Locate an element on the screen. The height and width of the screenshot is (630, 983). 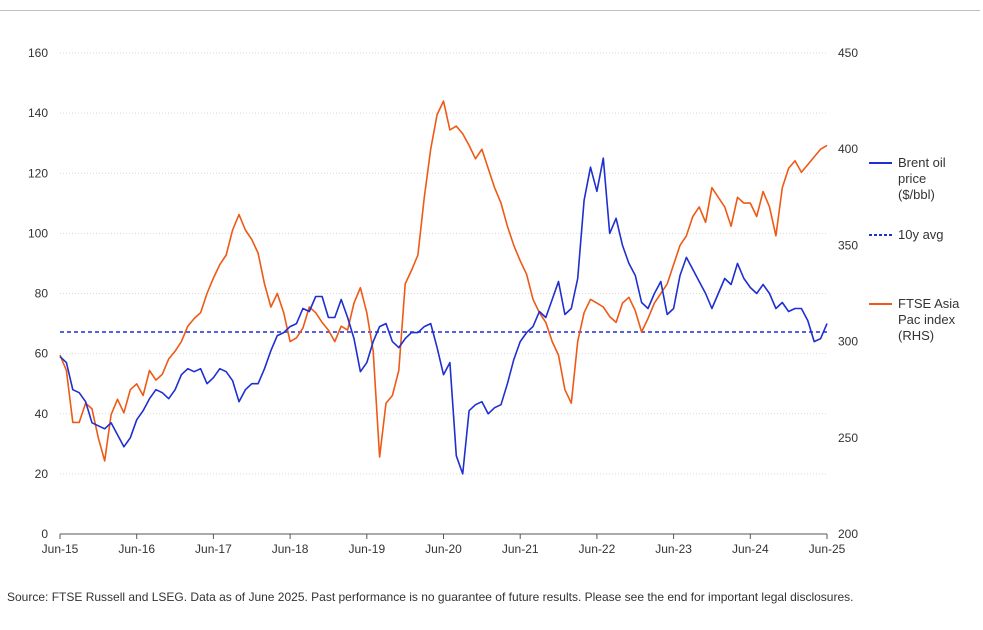
x-tick-label: Jun-25 is located at coordinates (827, 549).